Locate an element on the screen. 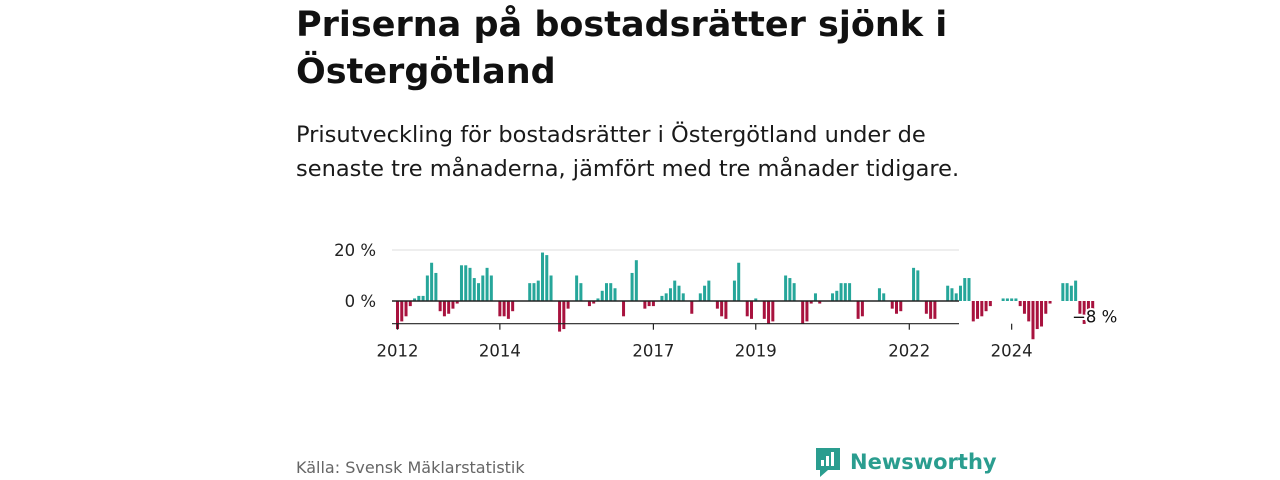  latest-value-annotation: −8 % is located at coordinates (1094, 317).